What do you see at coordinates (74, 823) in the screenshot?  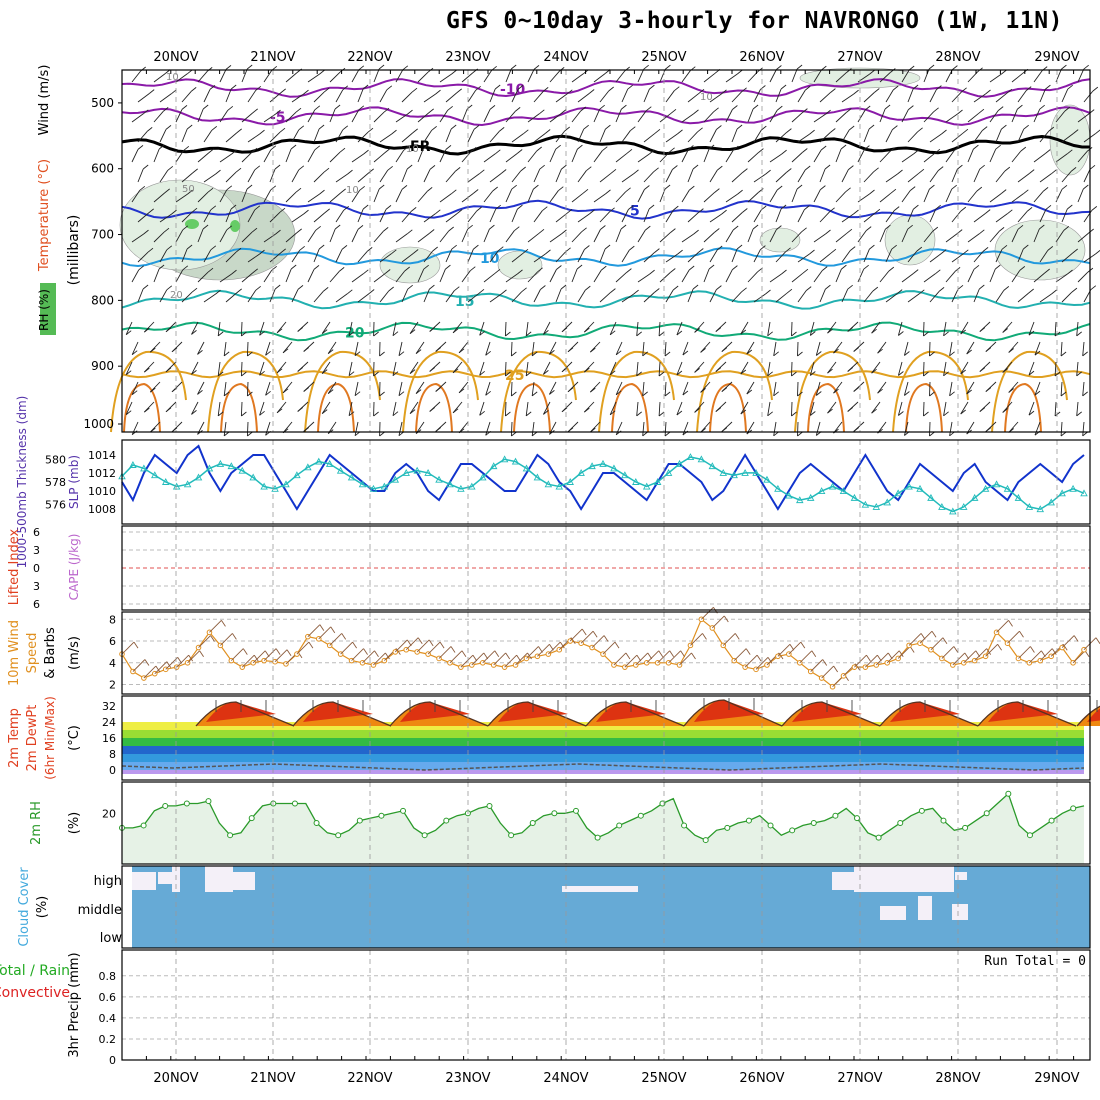 I see `rh-axis-label: (%)` at bounding box center [74, 823].